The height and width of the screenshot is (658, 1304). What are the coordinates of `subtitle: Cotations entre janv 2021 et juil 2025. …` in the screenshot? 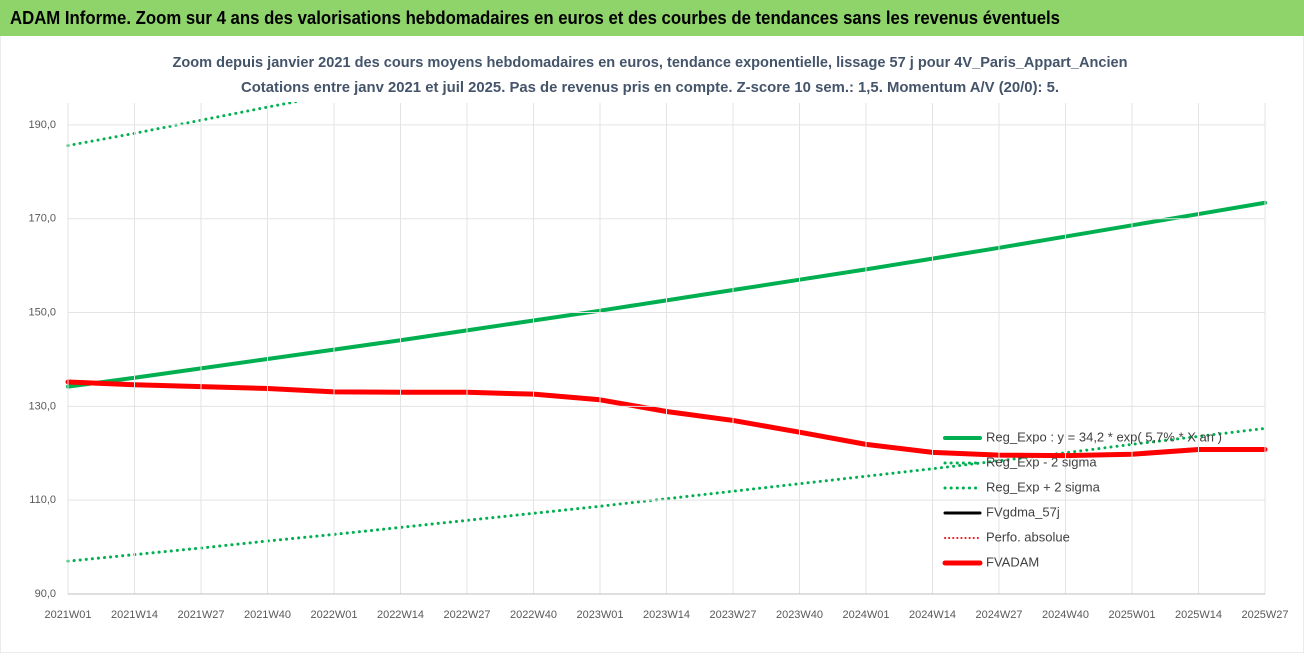 It's located at (650, 87).